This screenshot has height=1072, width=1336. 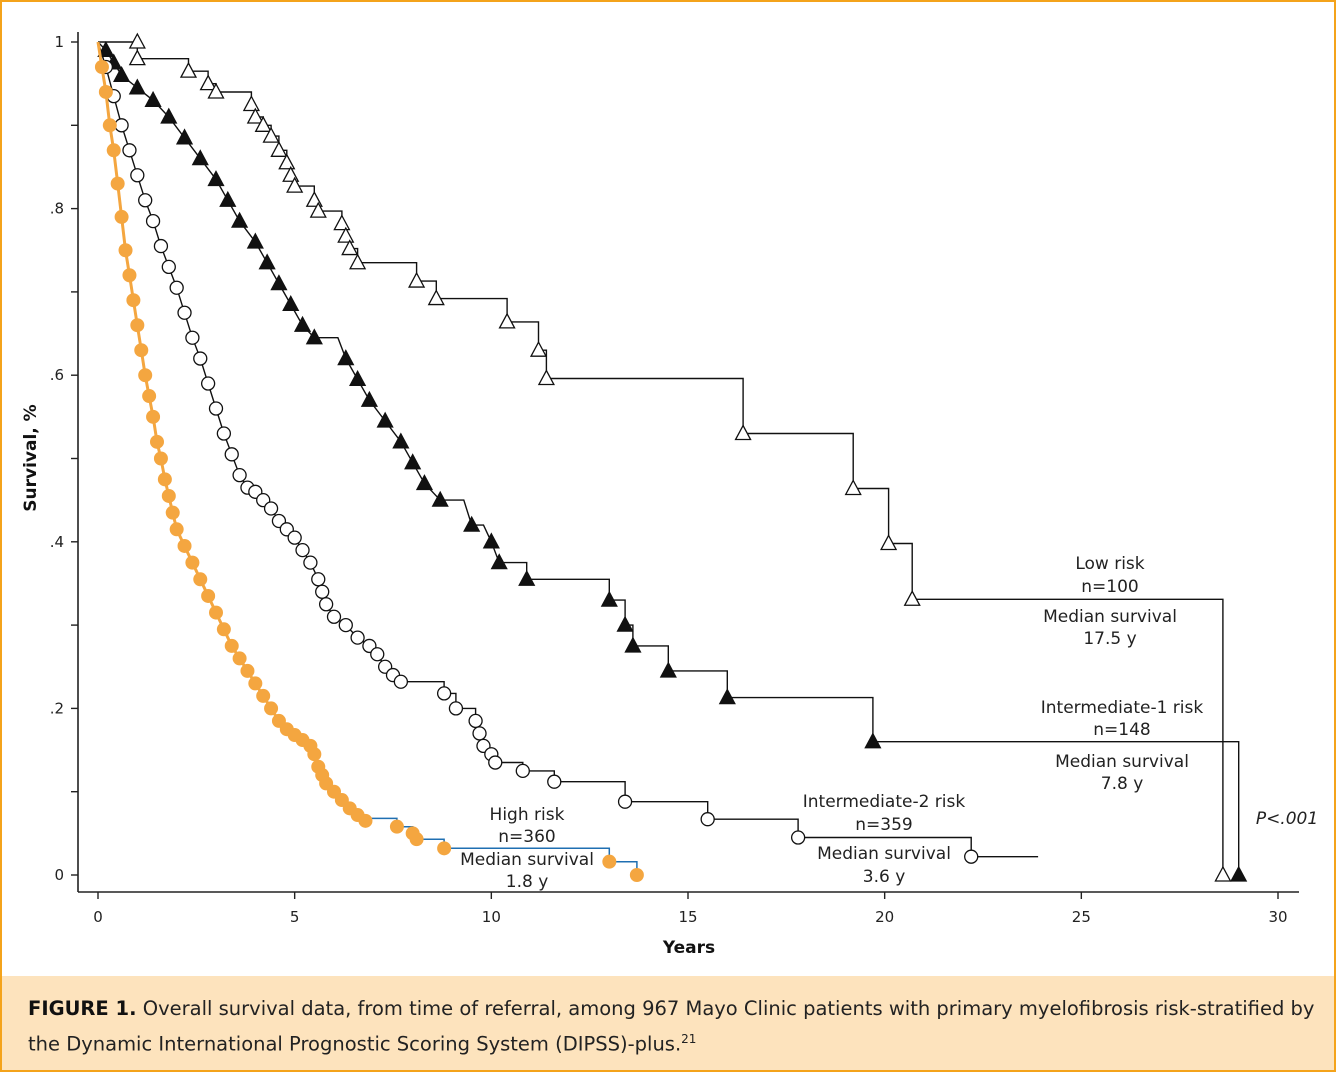 I want to click on median-survival-label: Median survival, so click(x=527, y=860).